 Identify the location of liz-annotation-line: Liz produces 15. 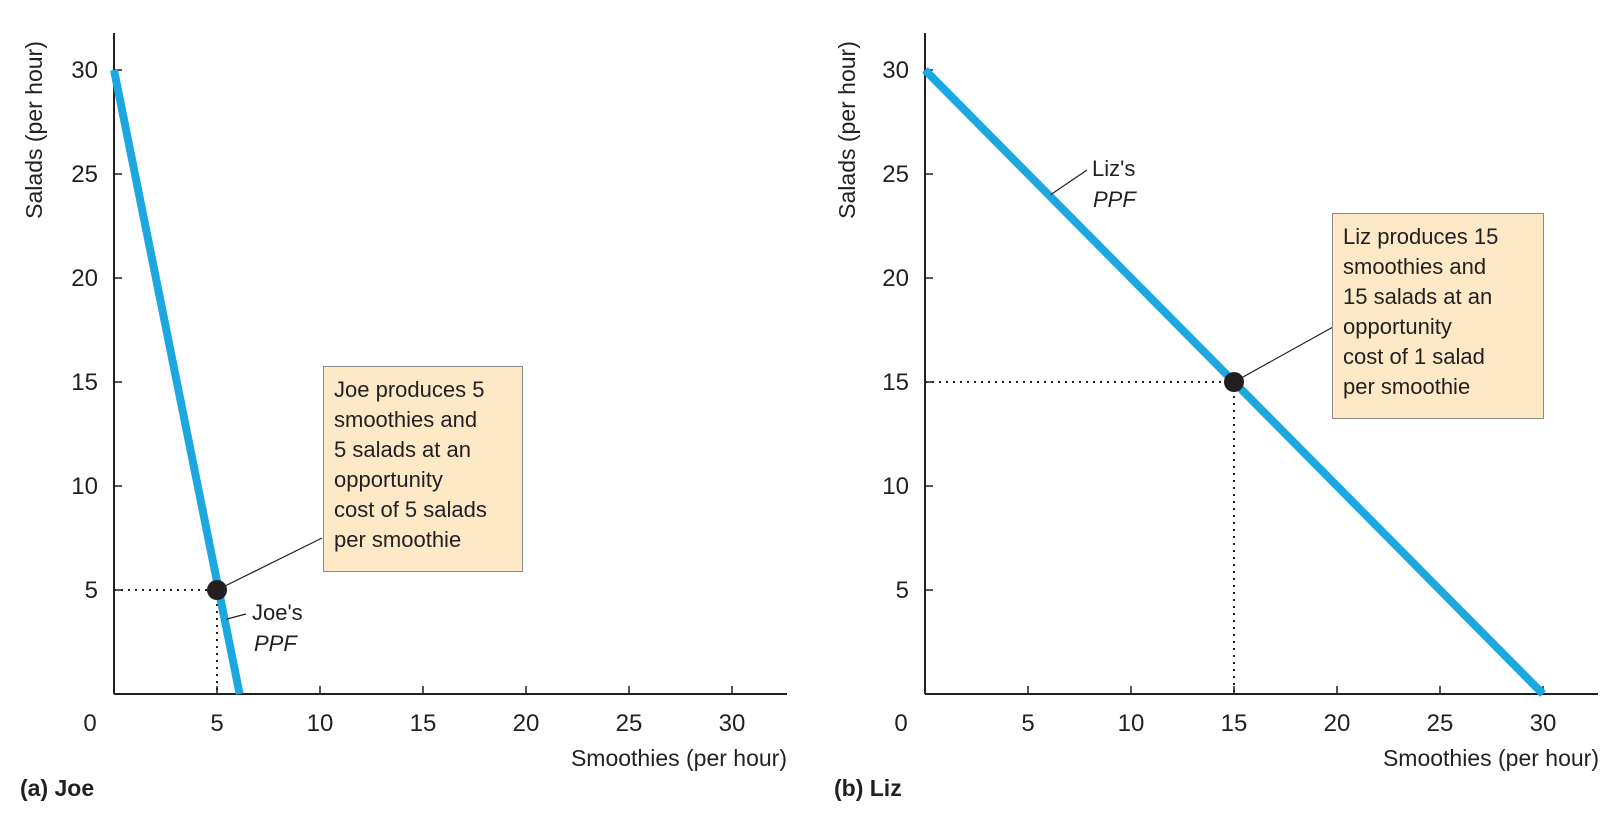
(1421, 236).